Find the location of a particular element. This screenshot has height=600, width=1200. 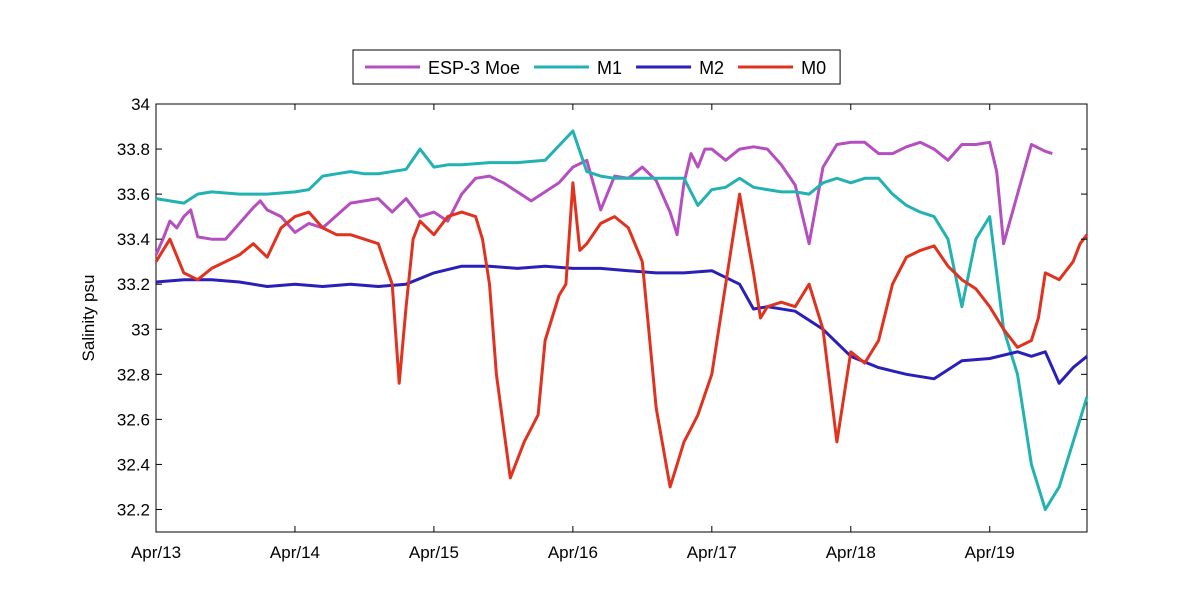

y-tick-label: 32.2 is located at coordinates (133, 509).